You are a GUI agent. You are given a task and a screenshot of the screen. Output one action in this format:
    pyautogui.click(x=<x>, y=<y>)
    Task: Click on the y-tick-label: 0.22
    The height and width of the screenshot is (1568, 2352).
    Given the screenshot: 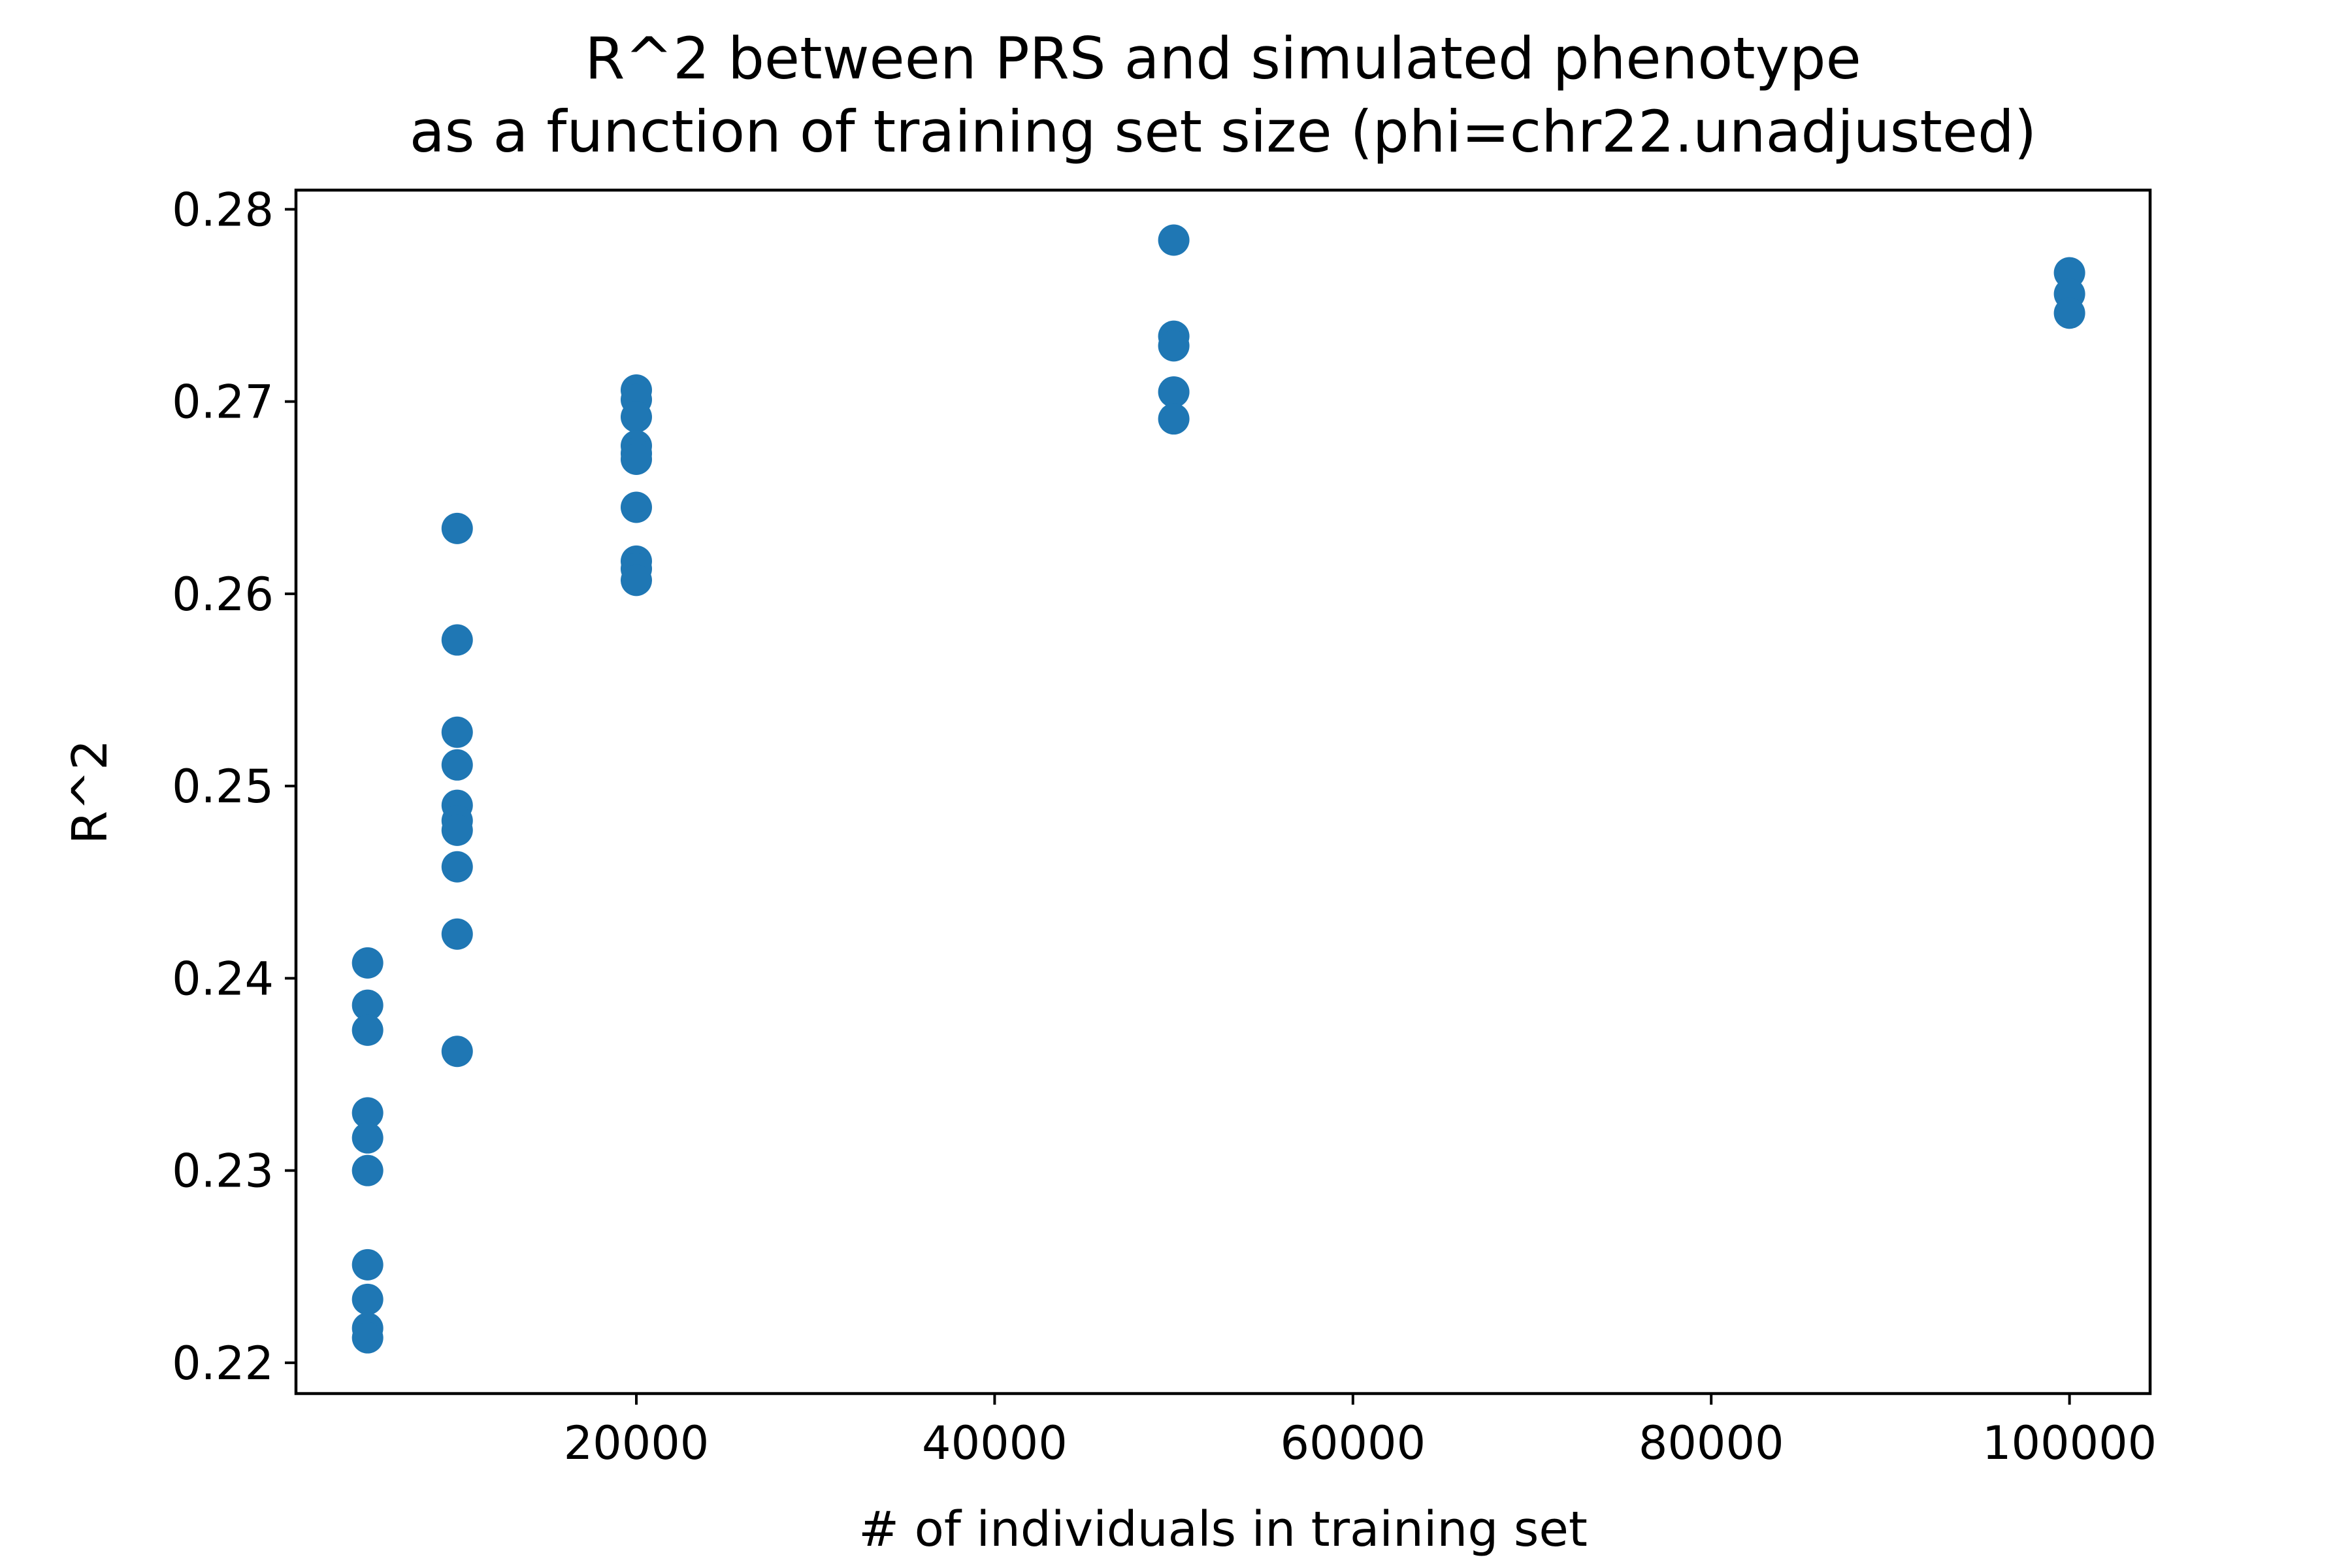 What is the action you would take?
    pyautogui.click(x=223, y=1363)
    